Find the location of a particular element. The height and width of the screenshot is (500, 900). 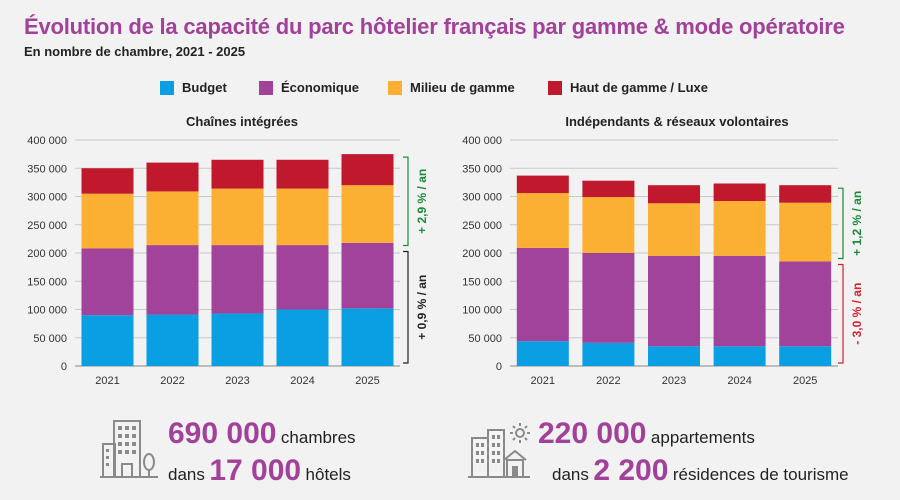

residence-buildings-icon is located at coordinates (499, 450).